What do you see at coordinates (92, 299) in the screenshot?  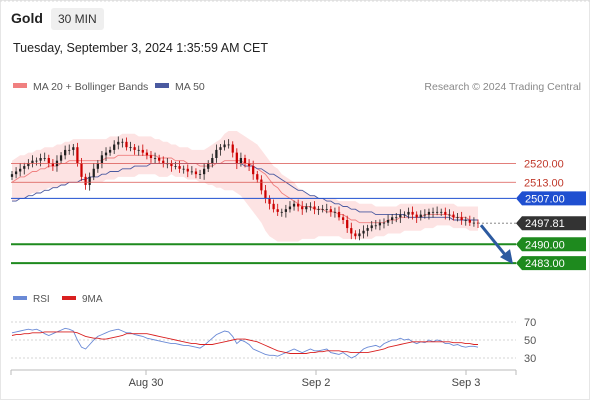 I see `rsi-ma-legend-label: 9MA` at bounding box center [92, 299].